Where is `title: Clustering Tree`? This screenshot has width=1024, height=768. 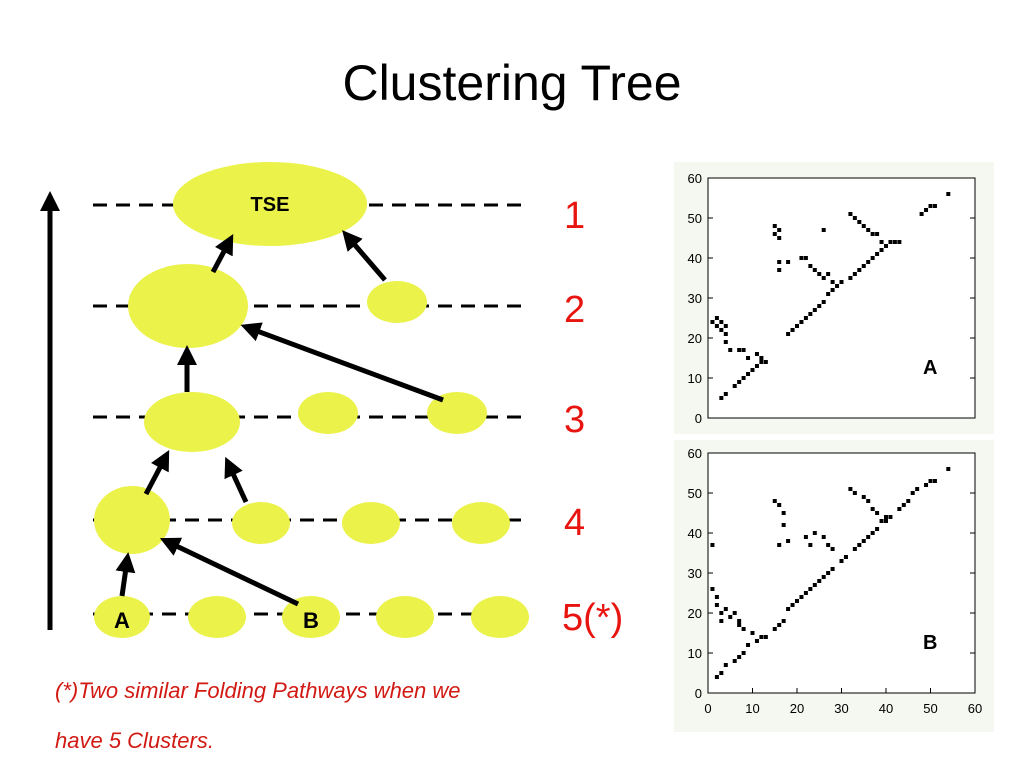 title: Clustering Tree is located at coordinates (511, 83).